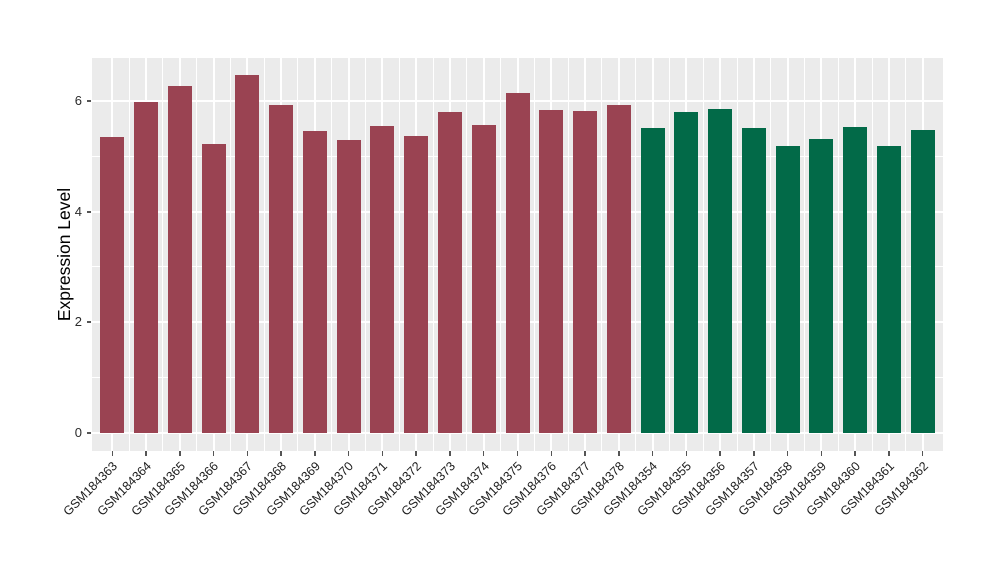 The image size is (1000, 580). What do you see at coordinates (821, 453) in the screenshot?
I see `x-tick-GSM184359` at bounding box center [821, 453].